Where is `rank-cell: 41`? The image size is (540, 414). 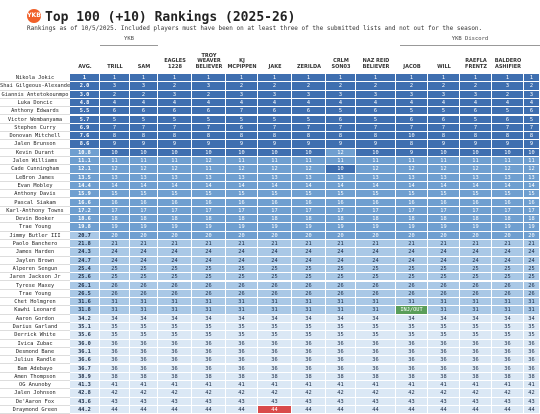
rank-cell: 41 is located at coordinates (144, 385).